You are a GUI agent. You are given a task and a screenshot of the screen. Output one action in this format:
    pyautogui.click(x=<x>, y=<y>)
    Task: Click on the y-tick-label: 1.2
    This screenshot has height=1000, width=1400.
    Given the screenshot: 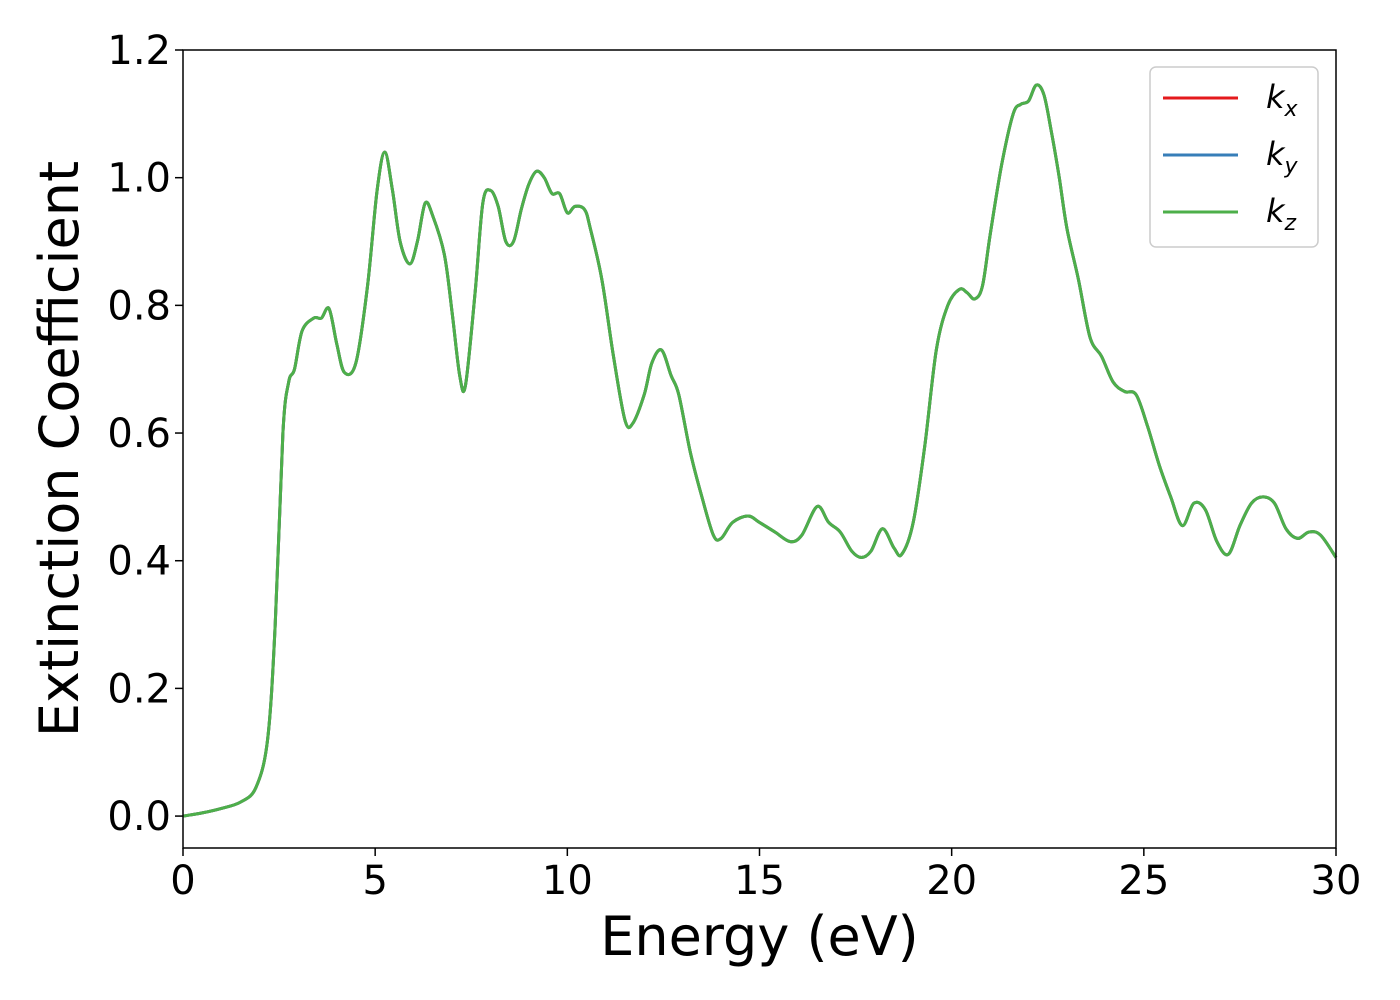 What is the action you would take?
    pyautogui.click(x=139, y=51)
    